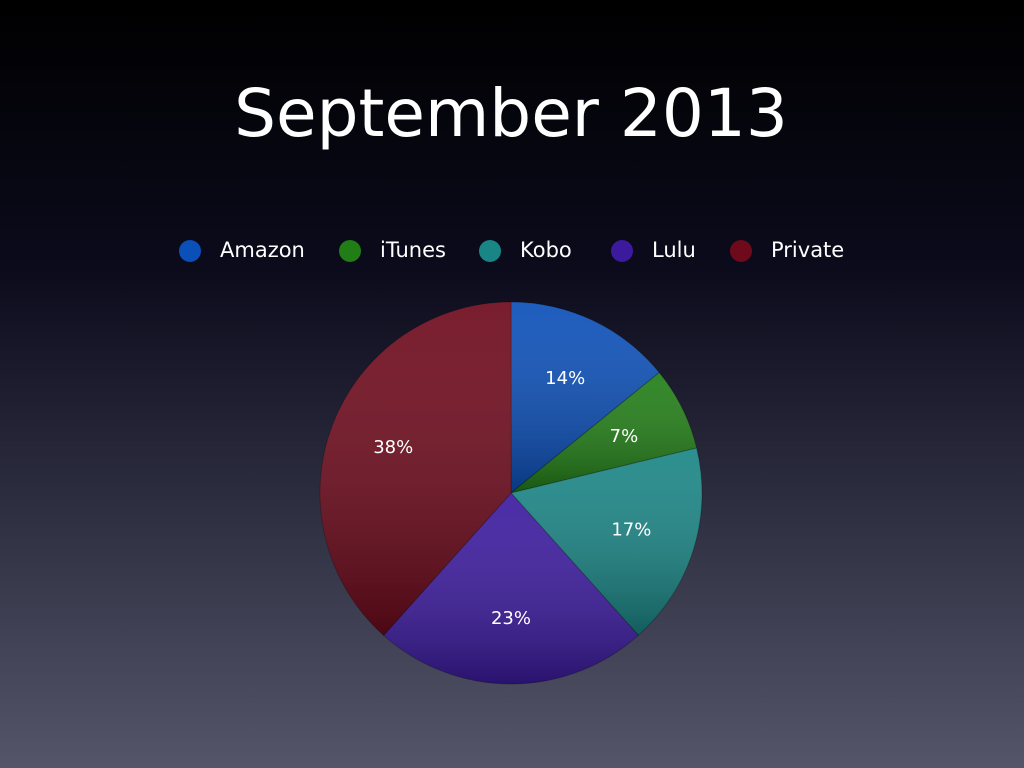 Image resolution: width=1024 pixels, height=768 pixels. Describe the element at coordinates (511, 250) in the screenshot. I see `legend: Amazon iTunes Kobo Lulu Private` at that location.